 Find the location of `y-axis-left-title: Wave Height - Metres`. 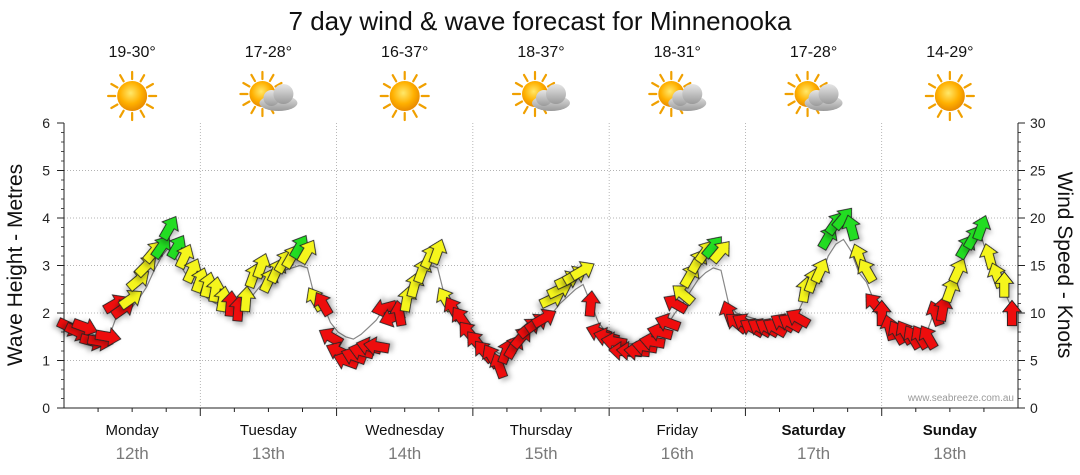

y-axis-left-title: Wave Height - Metres is located at coordinates (15, 265).